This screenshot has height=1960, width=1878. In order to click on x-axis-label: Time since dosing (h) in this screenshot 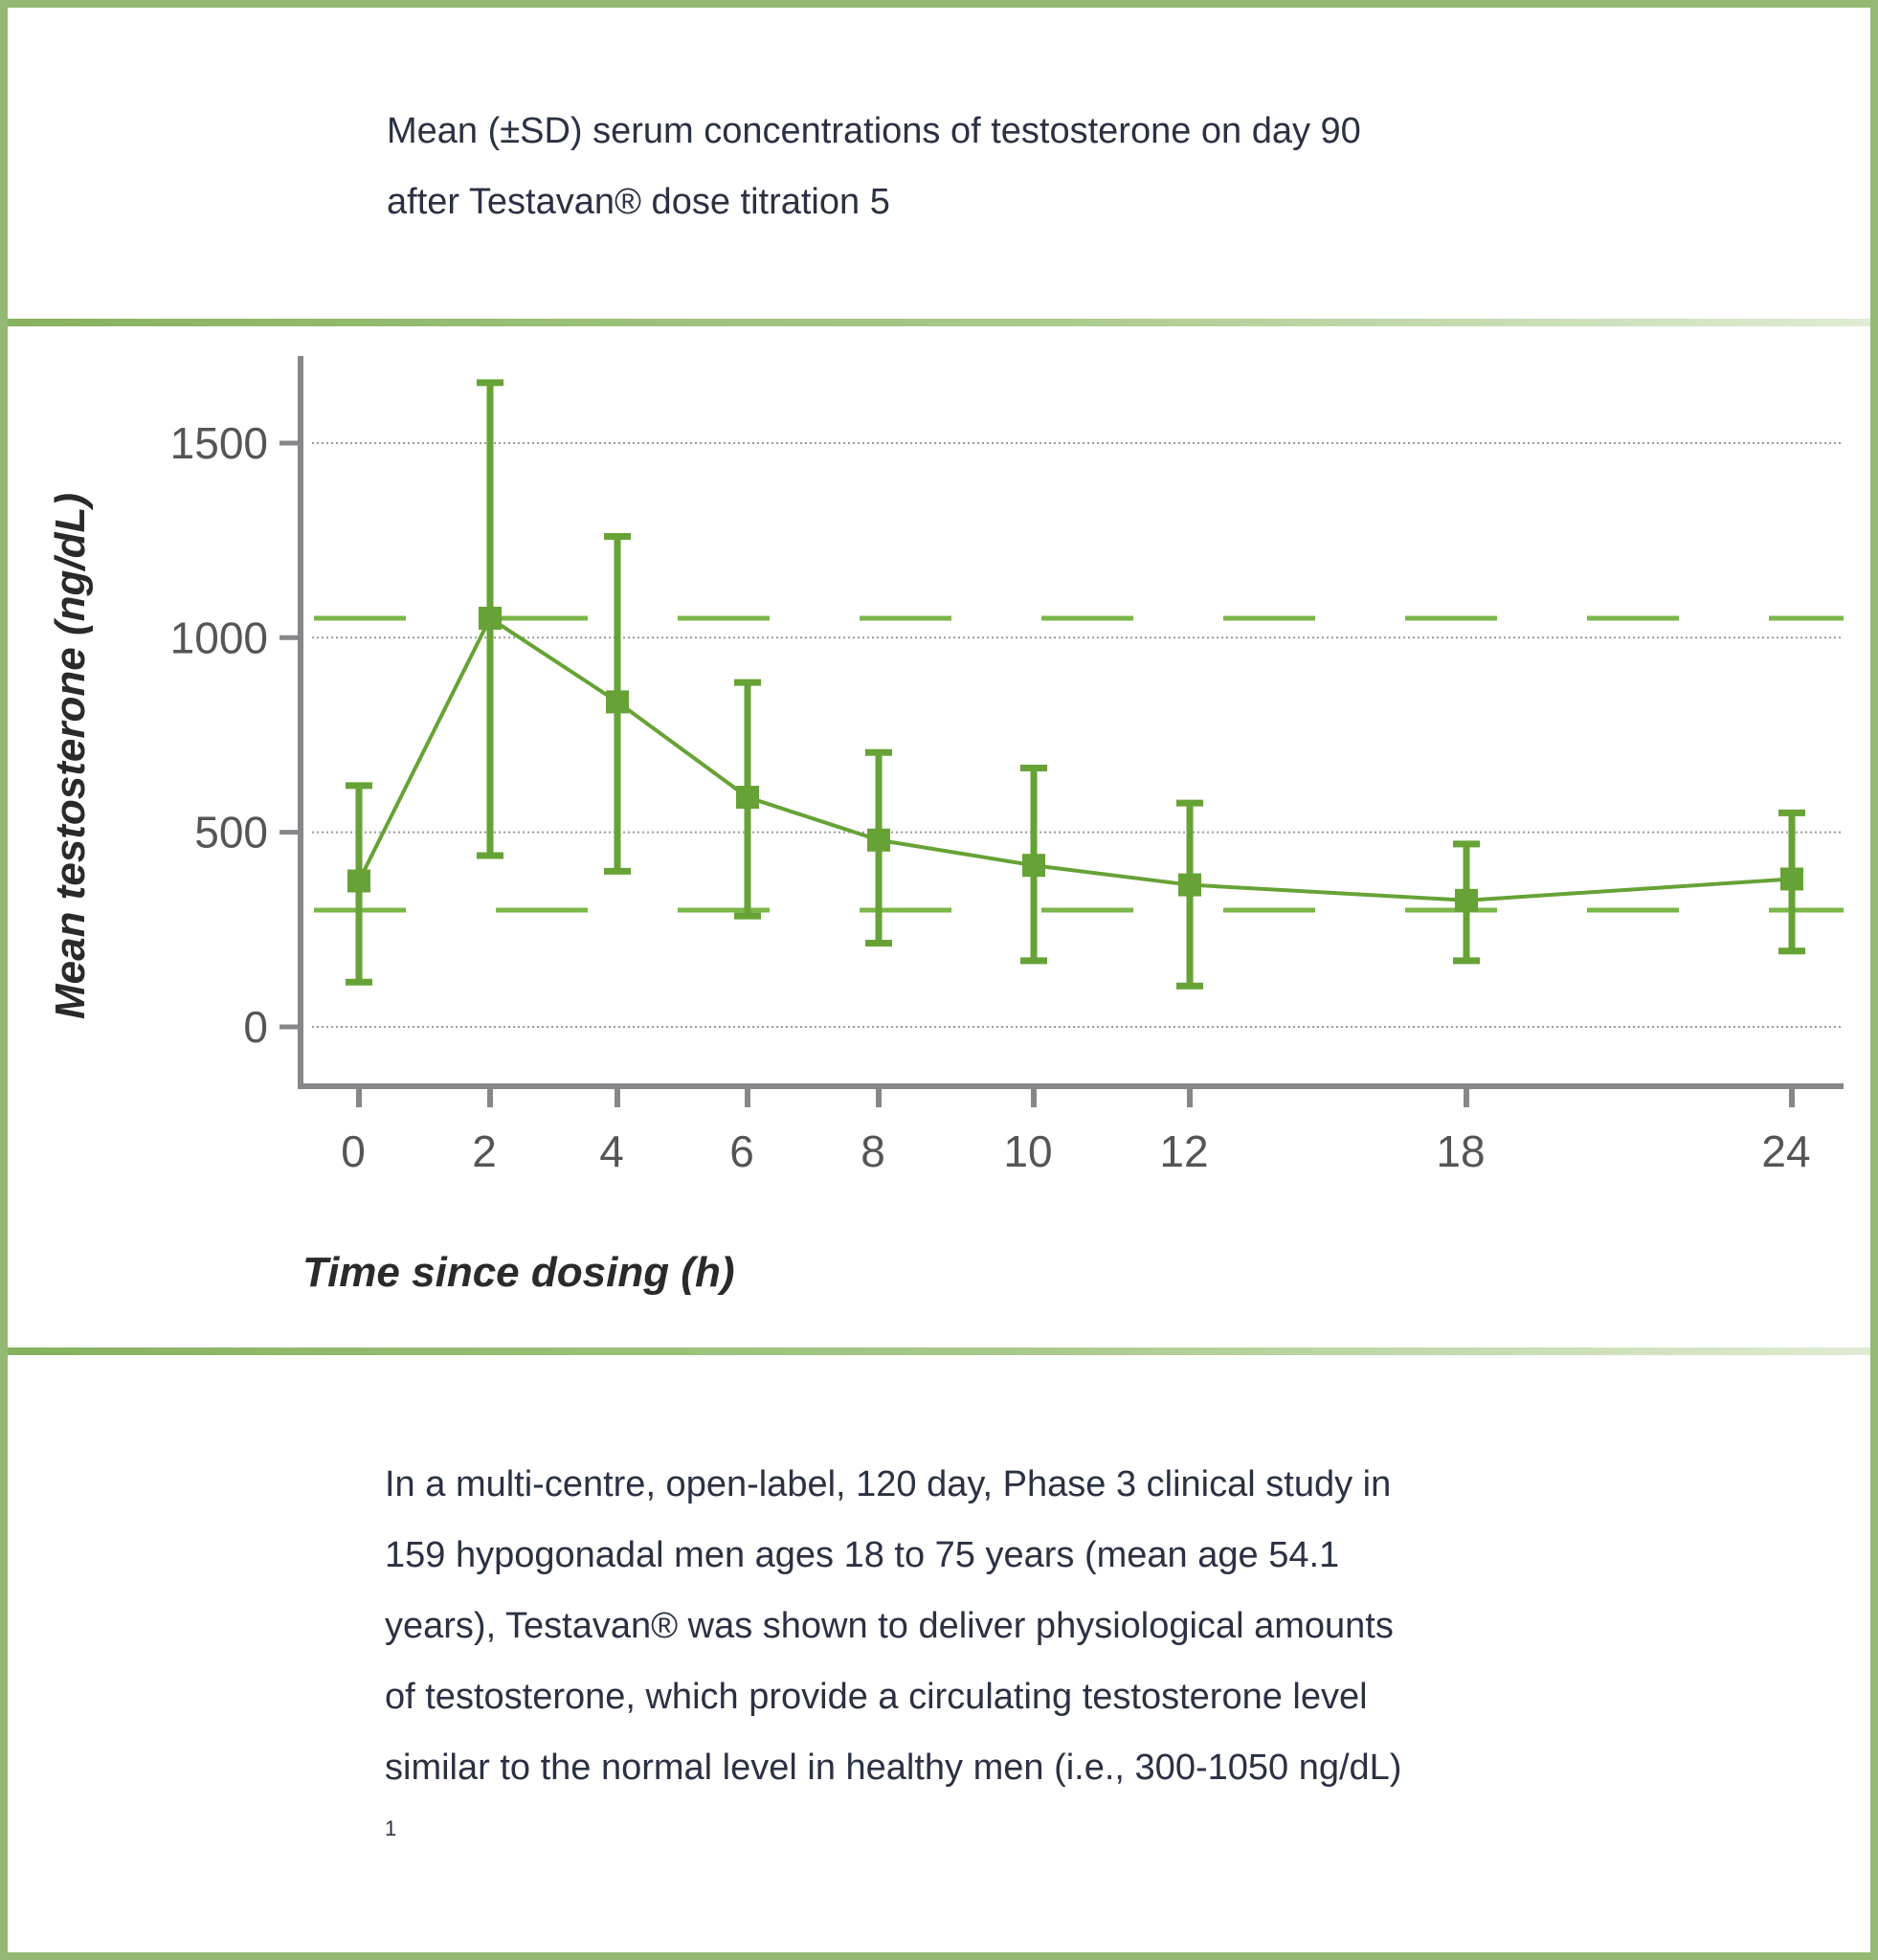, I will do `click(518, 1272)`.